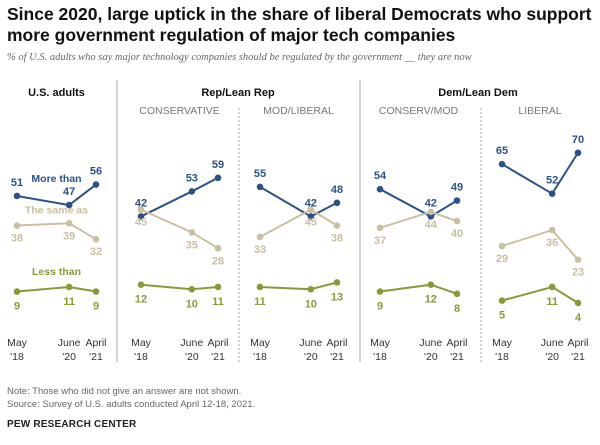 The width and height of the screenshot is (600, 445). I want to click on data-label: 12, so click(141, 300).